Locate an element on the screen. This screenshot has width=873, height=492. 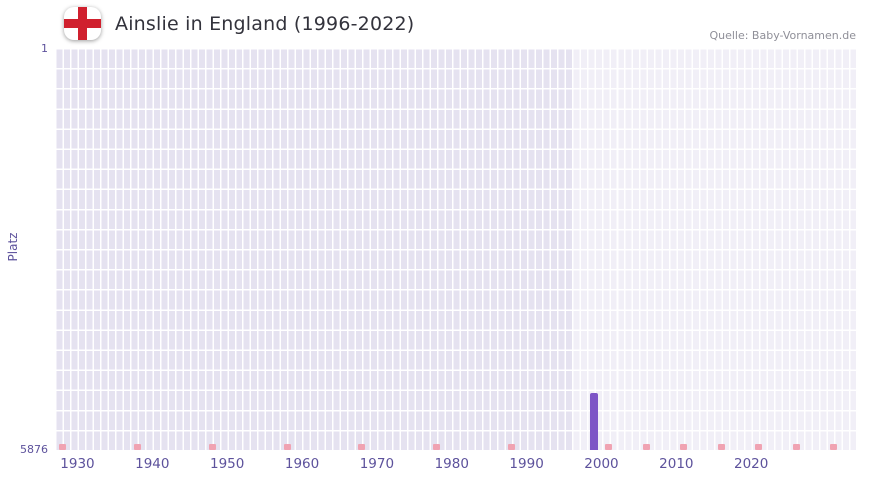
x-tick-label: 1970 is located at coordinates (377, 464).